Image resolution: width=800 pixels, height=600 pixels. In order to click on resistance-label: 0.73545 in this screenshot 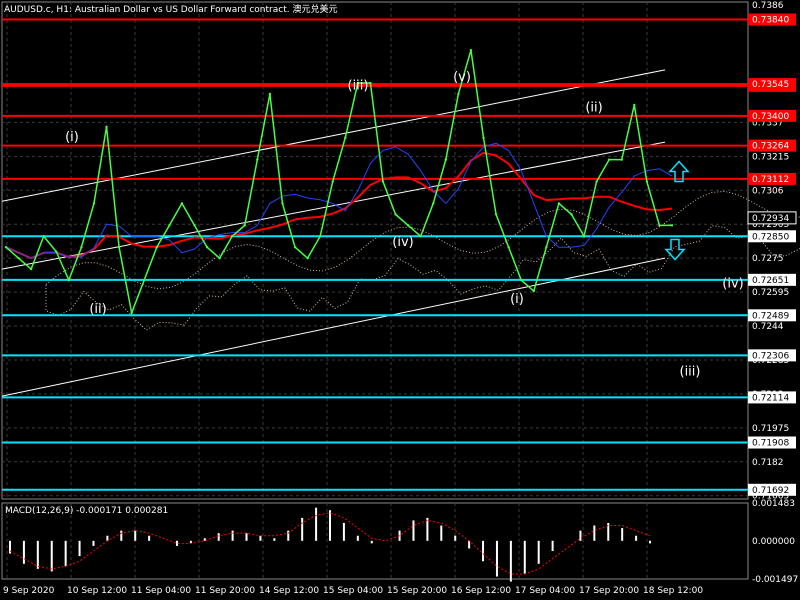, I will do `click(770, 85)`.